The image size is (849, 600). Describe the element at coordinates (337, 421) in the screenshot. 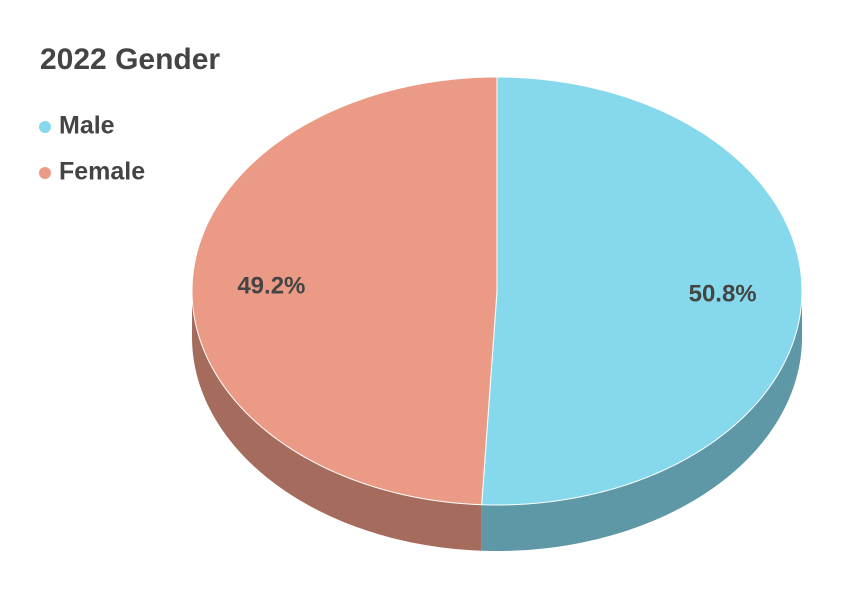

I see `slice-side` at that location.